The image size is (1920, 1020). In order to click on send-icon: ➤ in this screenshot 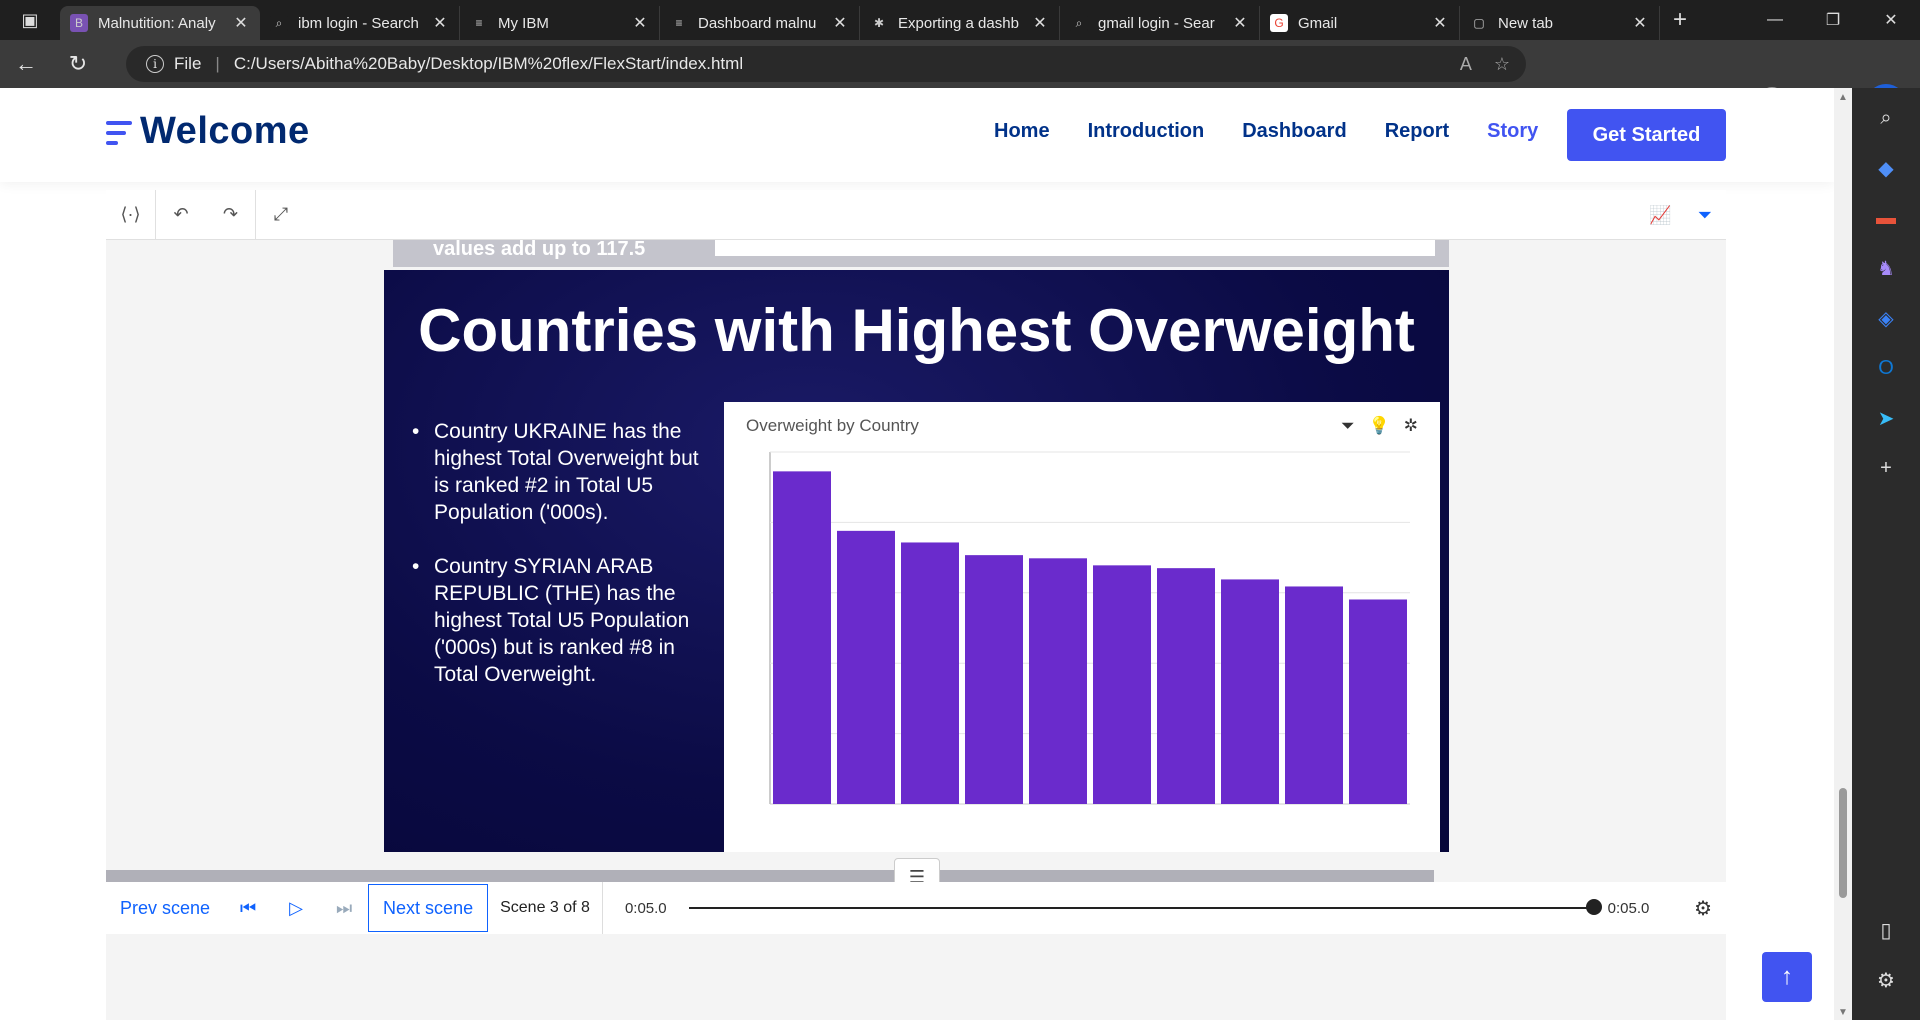, I will do `click(1886, 418)`.